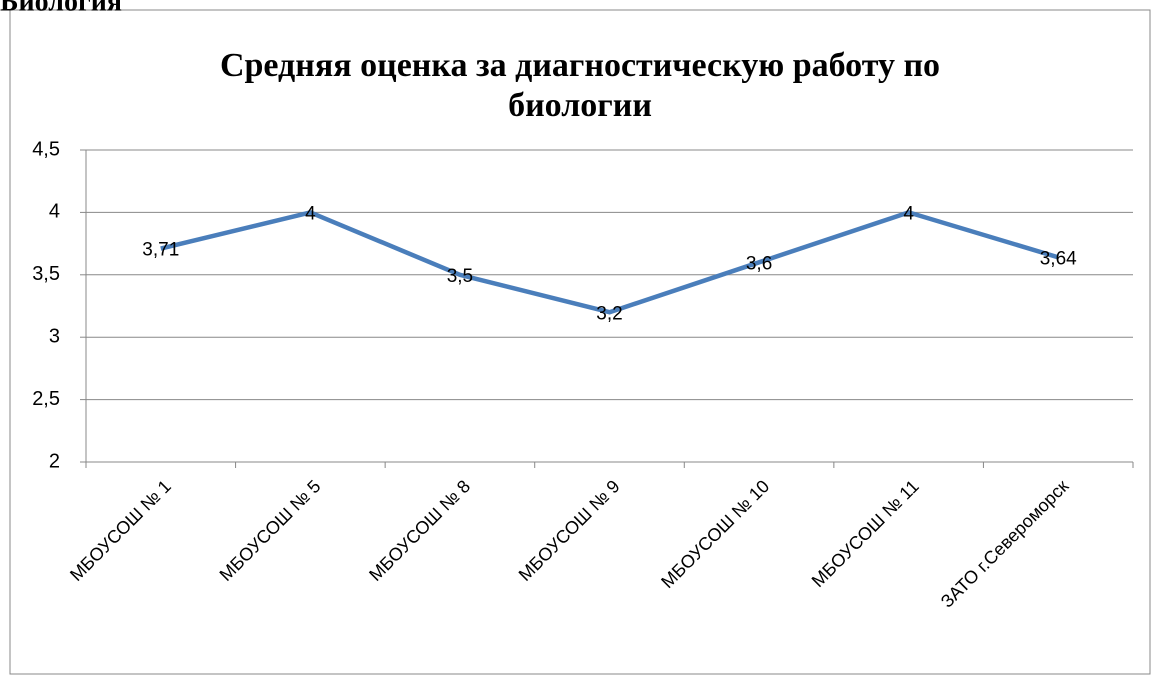  I want to click on data-label: 3,64, so click(1058, 258).